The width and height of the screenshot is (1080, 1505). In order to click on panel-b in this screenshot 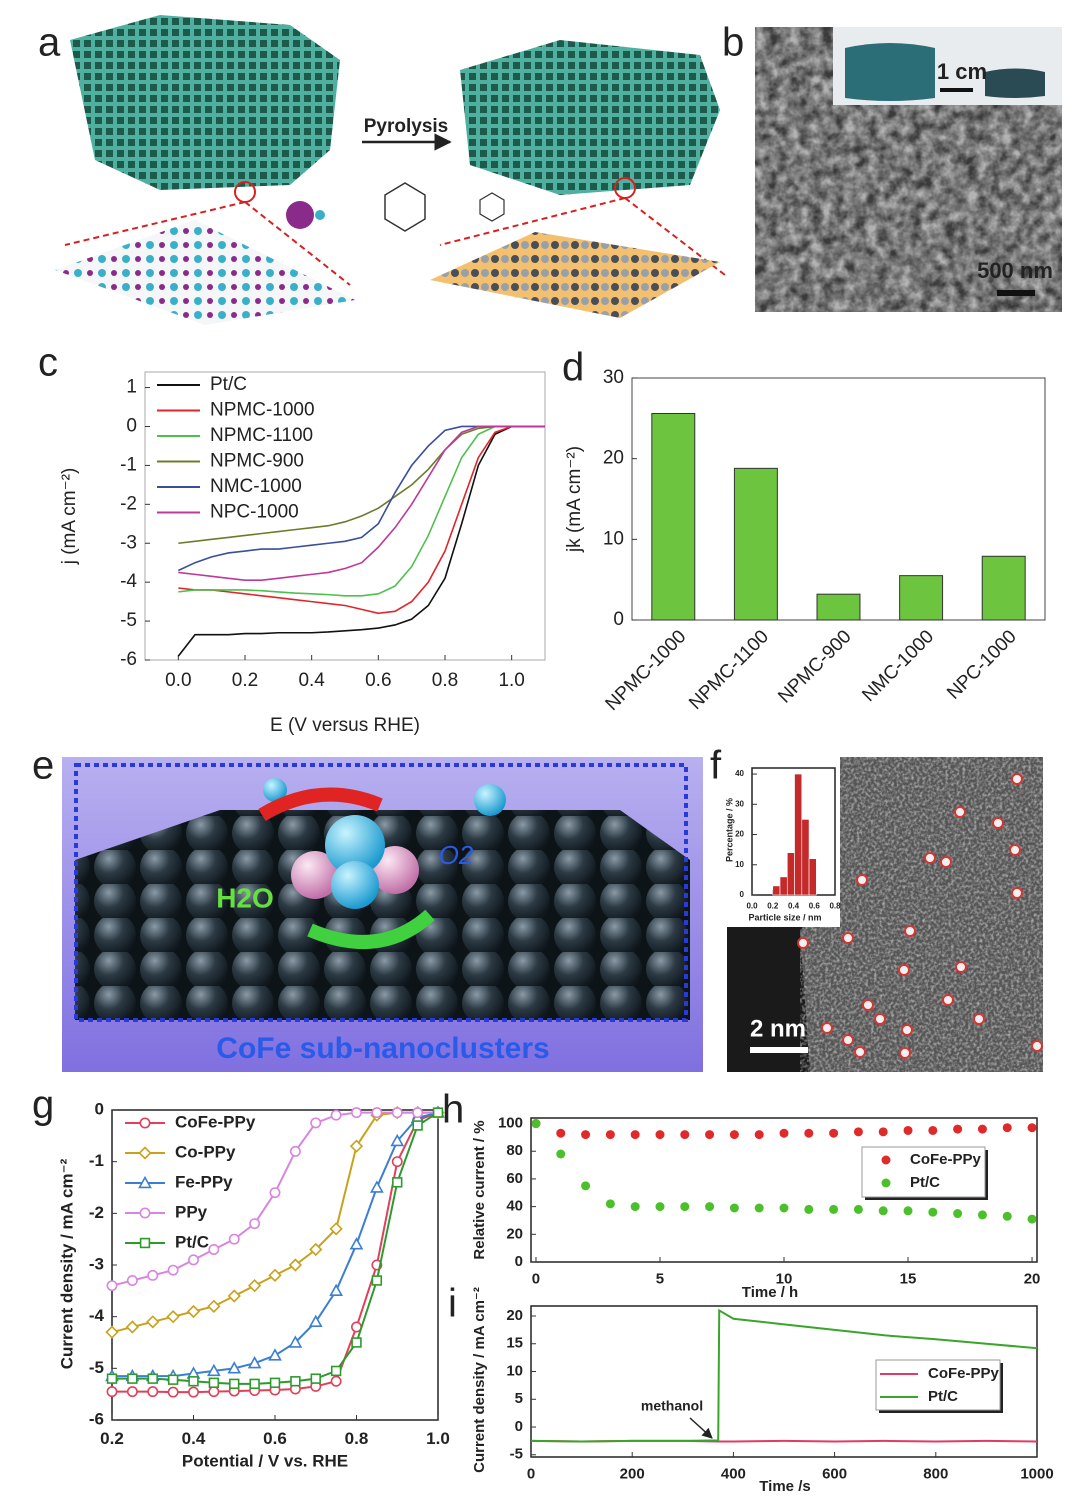, I will do `click(908, 169)`.